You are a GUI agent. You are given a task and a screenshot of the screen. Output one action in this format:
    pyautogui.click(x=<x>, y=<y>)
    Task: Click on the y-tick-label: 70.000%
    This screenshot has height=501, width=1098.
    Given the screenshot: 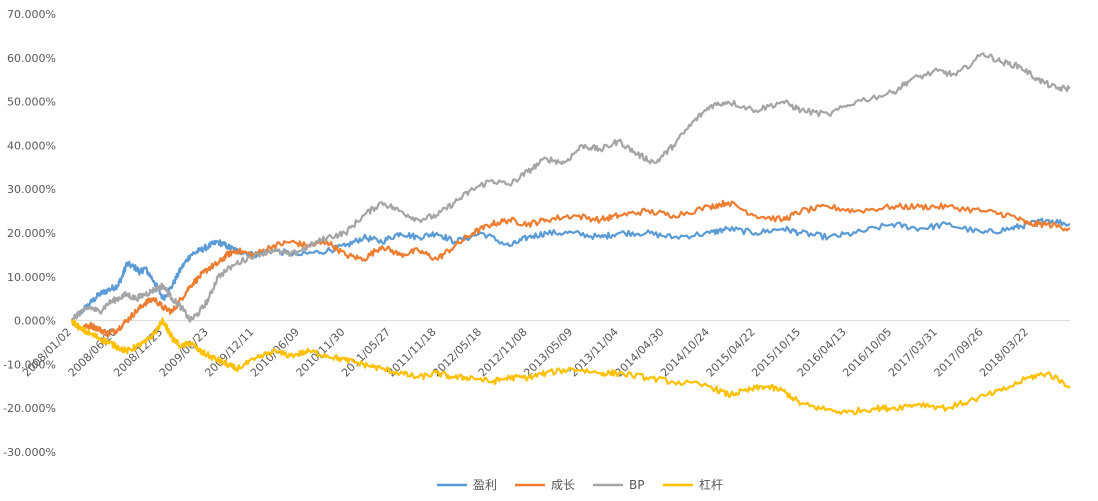 What is the action you would take?
    pyautogui.click(x=31, y=14)
    